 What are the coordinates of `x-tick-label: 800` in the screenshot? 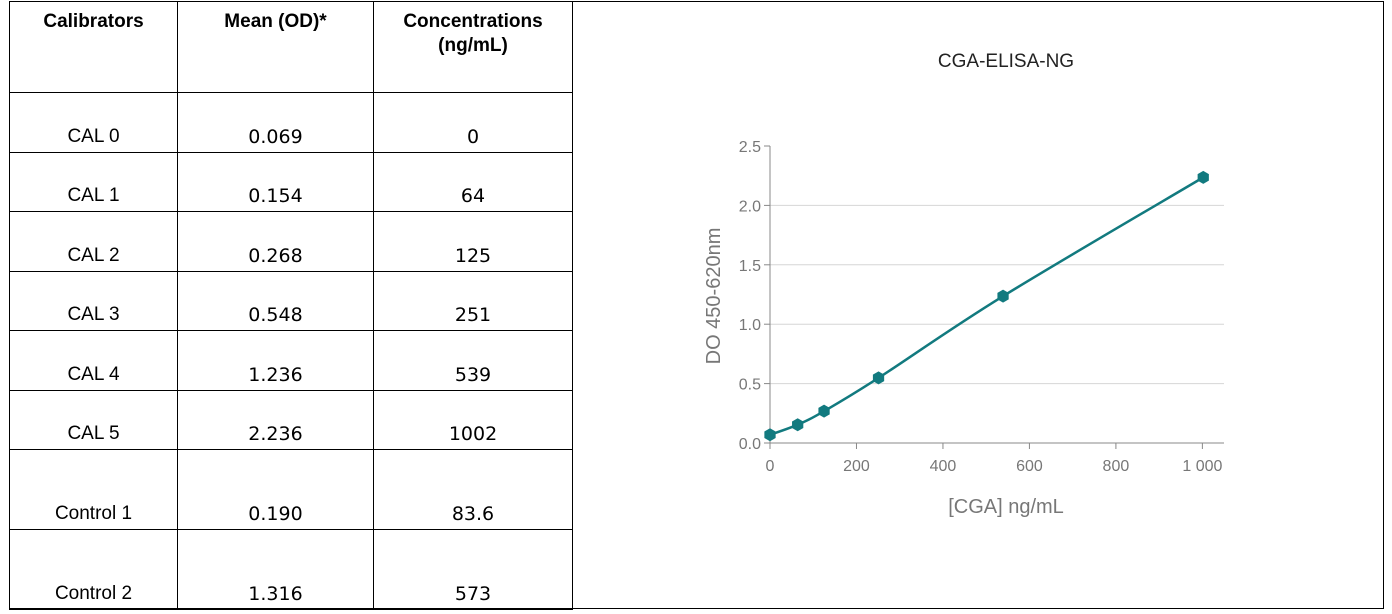 It's located at (1116, 466).